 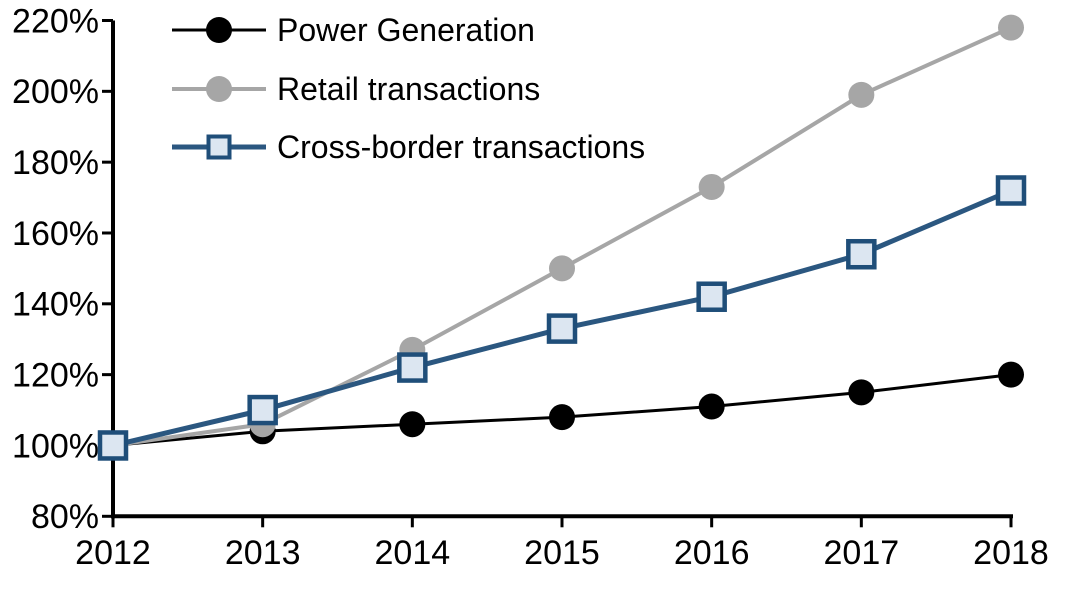 What do you see at coordinates (55, 21) in the screenshot?
I see `y-tick-label: 220%` at bounding box center [55, 21].